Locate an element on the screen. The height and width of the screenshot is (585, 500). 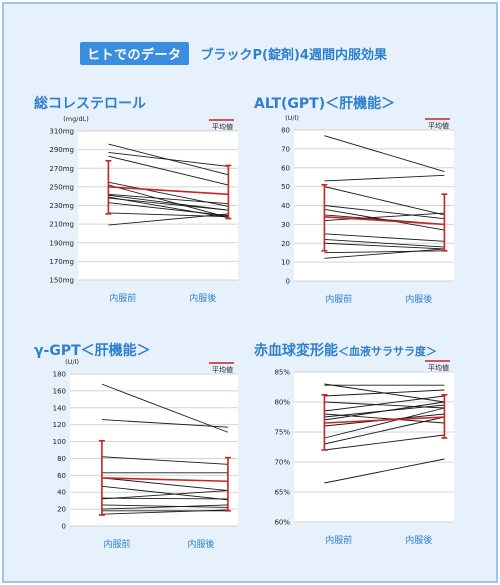
chart-title: γ-GPT＜肝機能＞ is located at coordinates (92, 350).